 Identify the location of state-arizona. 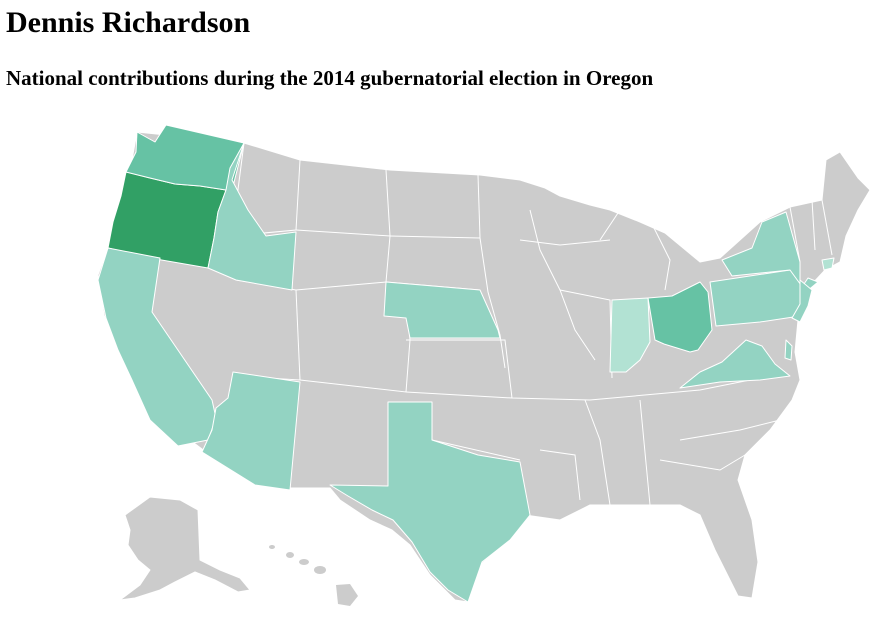
(251, 431).